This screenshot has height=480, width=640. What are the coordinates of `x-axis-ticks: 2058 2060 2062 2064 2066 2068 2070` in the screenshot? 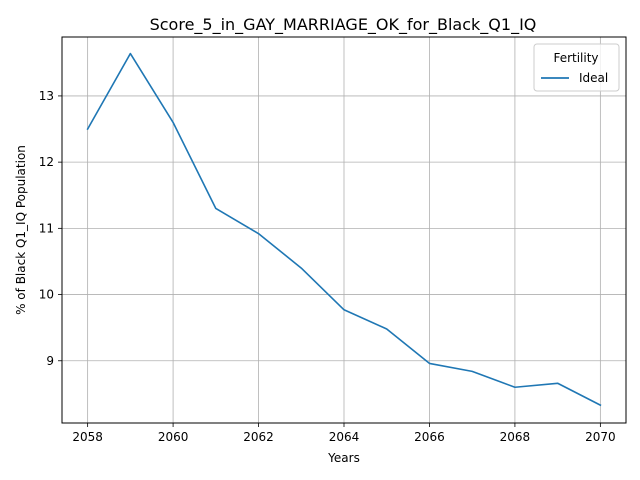 It's located at (344, 433).